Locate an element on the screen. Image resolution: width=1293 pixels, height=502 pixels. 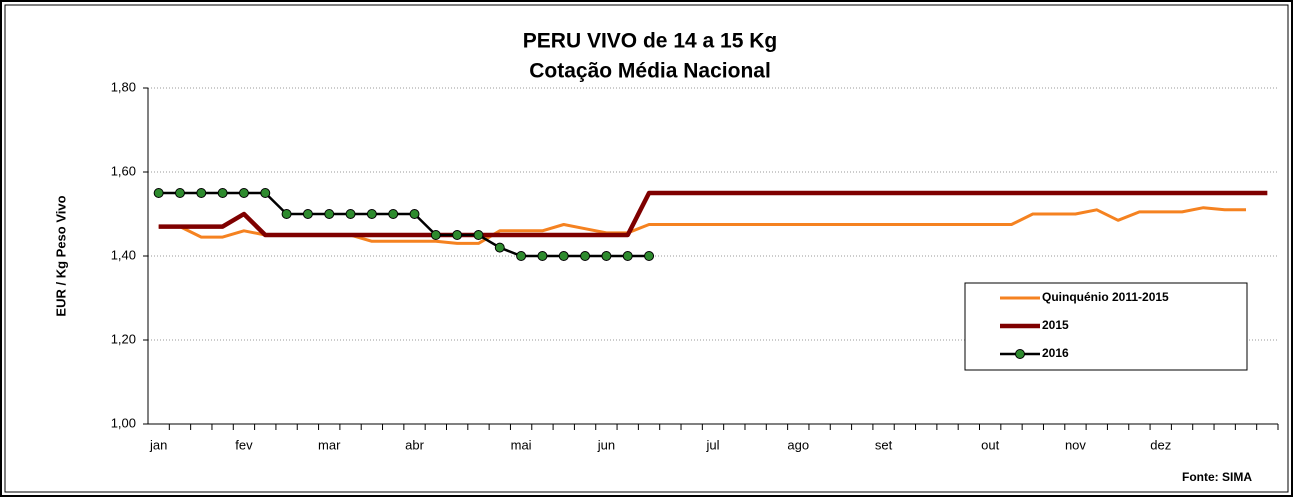
legend-label: 2016 is located at coordinates (1055, 353).